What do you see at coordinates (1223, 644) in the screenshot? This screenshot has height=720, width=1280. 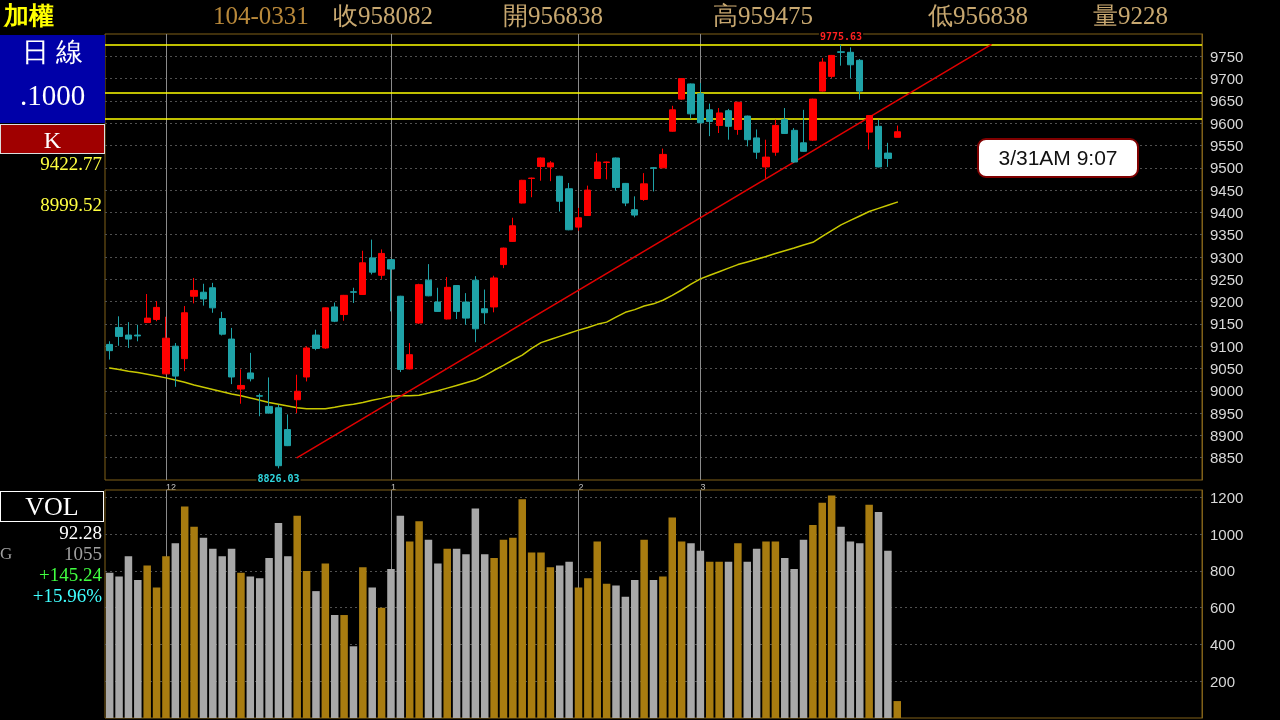 I see `y-tick-label: 400` at bounding box center [1223, 644].